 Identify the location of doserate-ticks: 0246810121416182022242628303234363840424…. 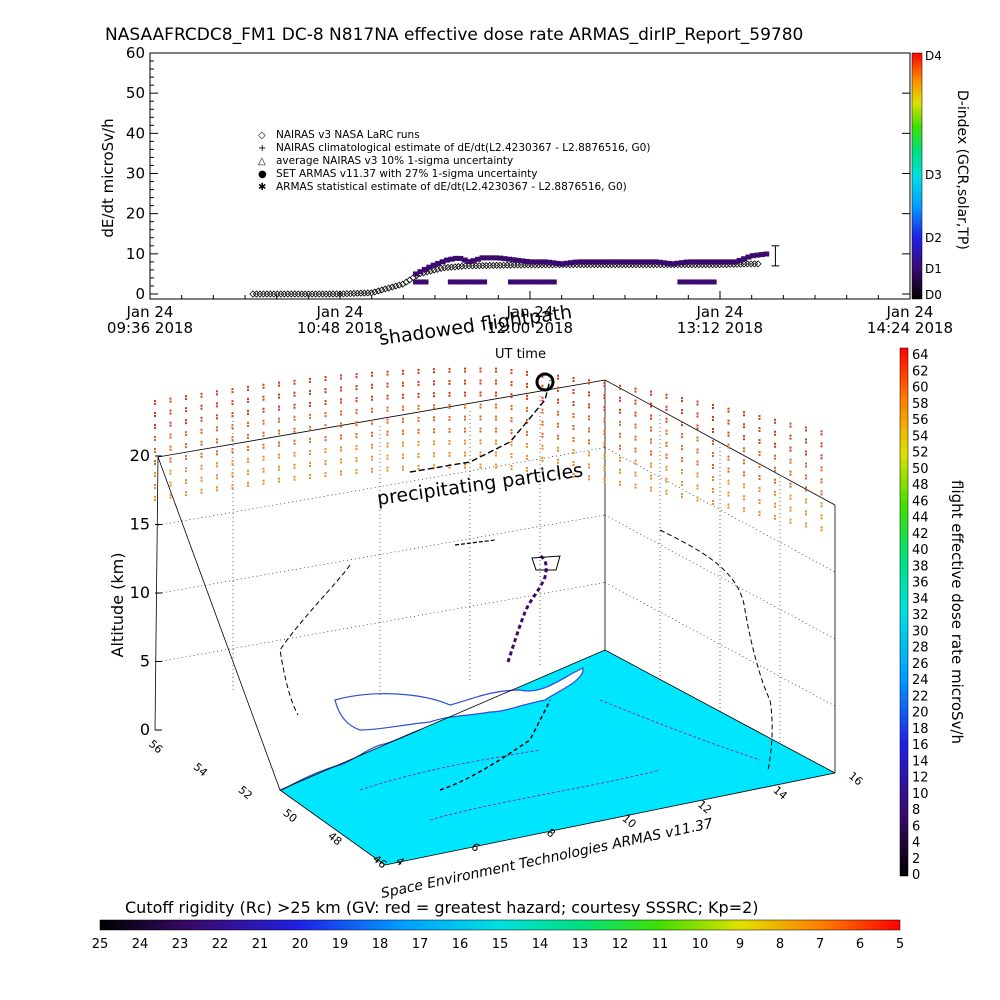
(920, 615).